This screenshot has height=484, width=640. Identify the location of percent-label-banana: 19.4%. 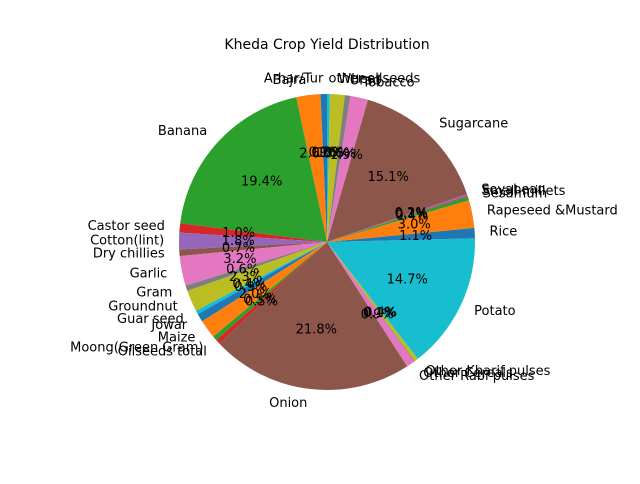
(261, 181).